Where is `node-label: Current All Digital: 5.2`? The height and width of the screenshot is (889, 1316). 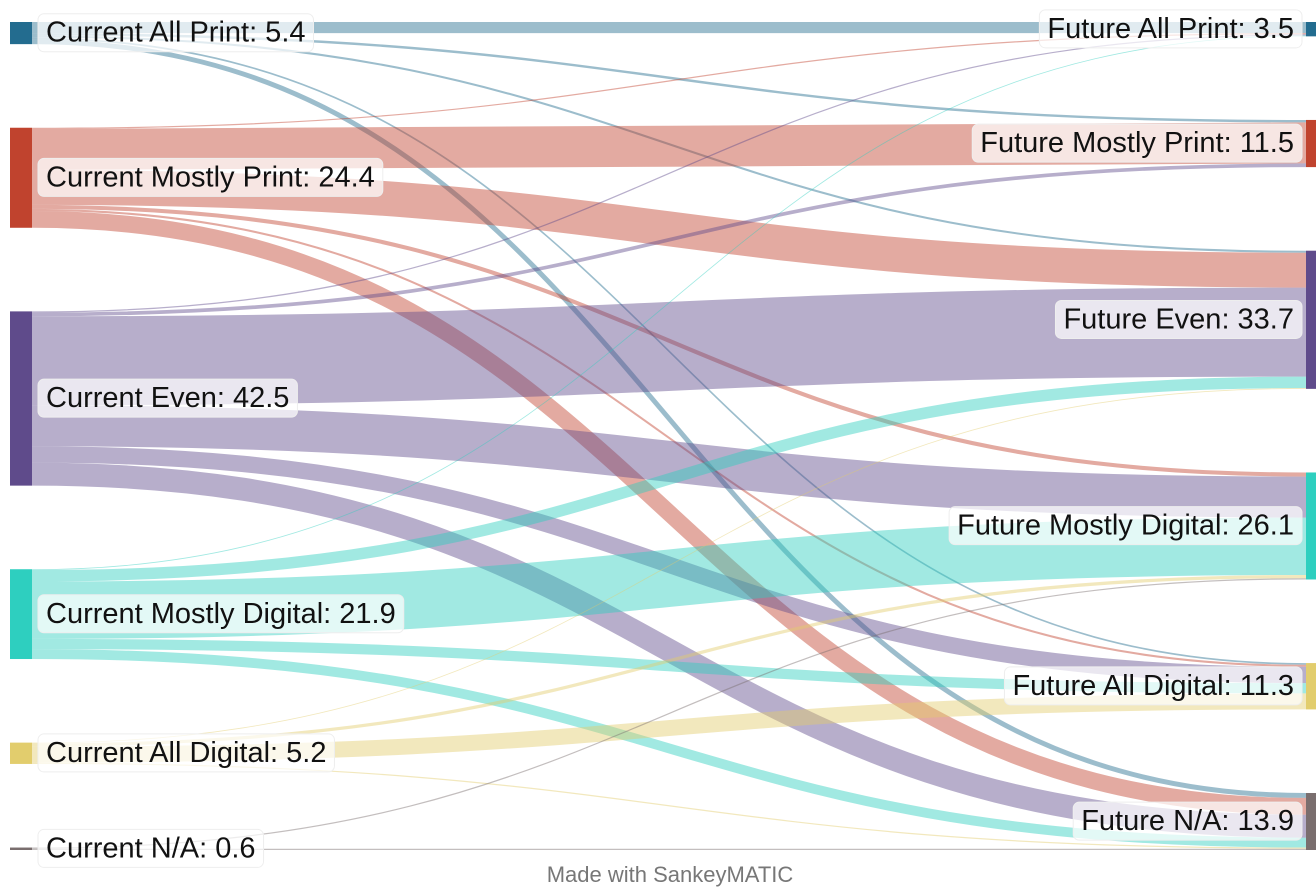 node-label: Current All Digital: 5.2 is located at coordinates (186, 753).